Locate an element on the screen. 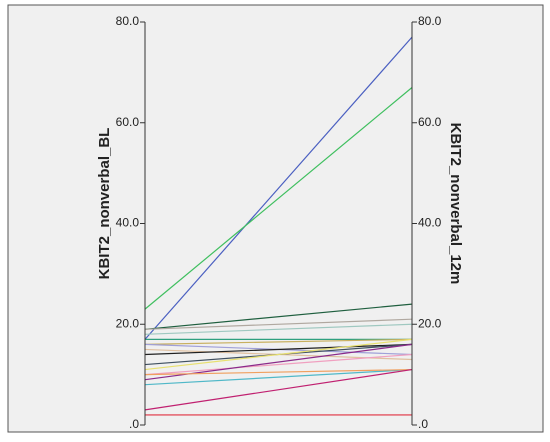  axis-title: KBIT2_nonverbal_12m is located at coordinates (455, 204).